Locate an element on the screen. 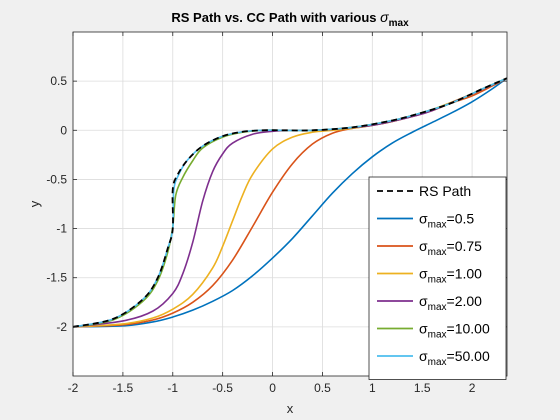 Image resolution: width=560 pixels, height=420 pixels. legend-value: =1.00 is located at coordinates (465, 274).